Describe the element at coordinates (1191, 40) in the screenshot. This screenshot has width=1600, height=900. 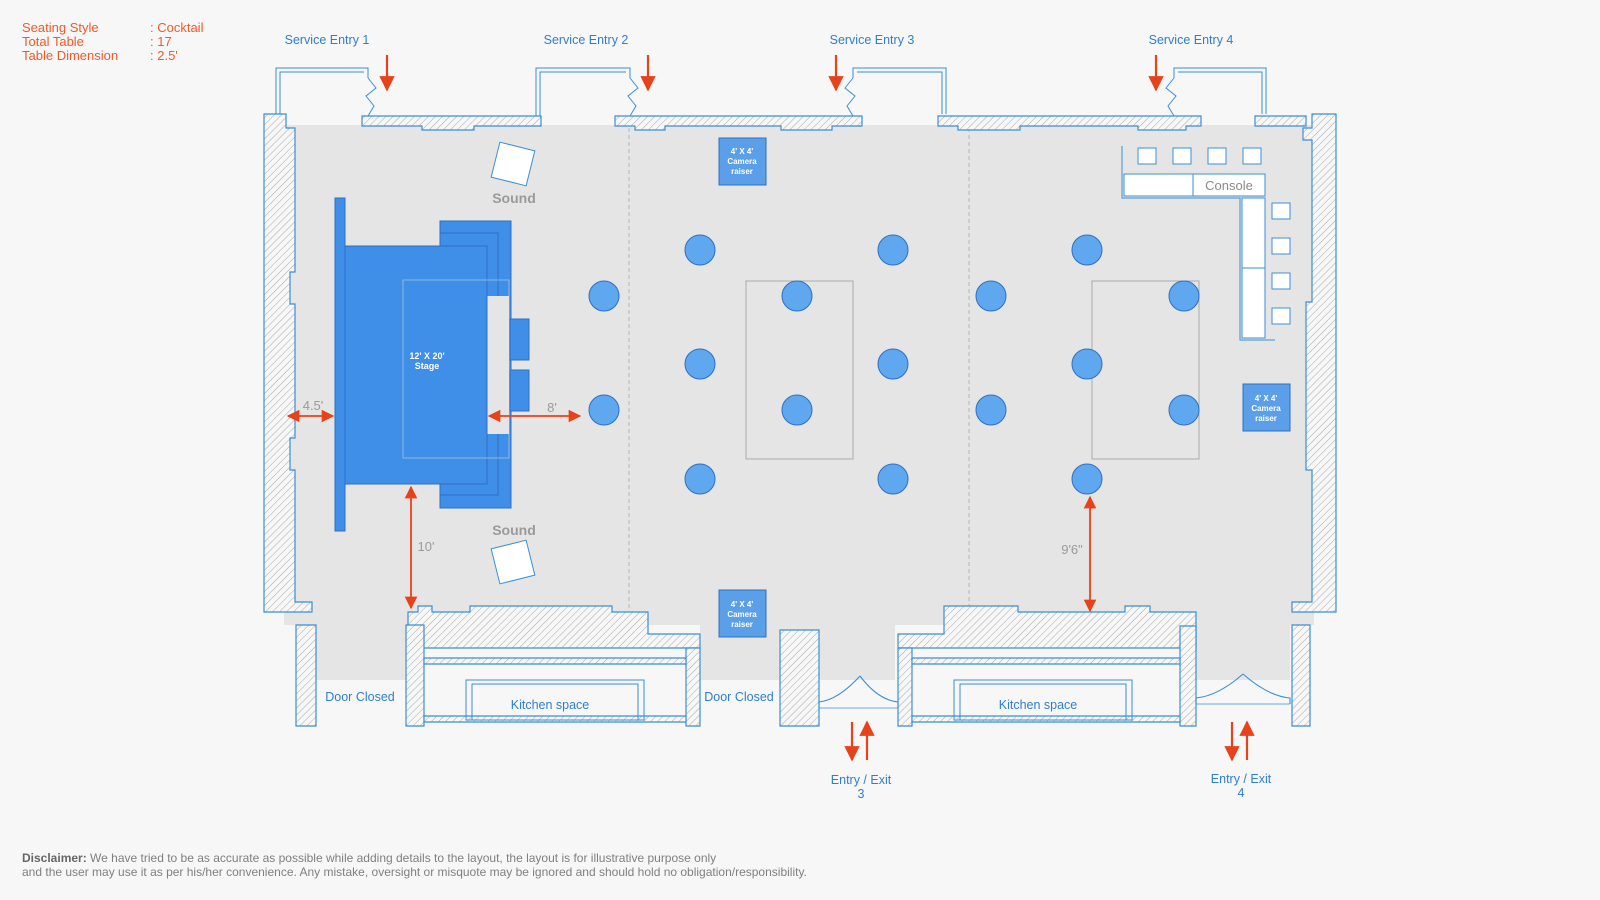
I see `service-entry-4-label: Service Entry 4` at that location.